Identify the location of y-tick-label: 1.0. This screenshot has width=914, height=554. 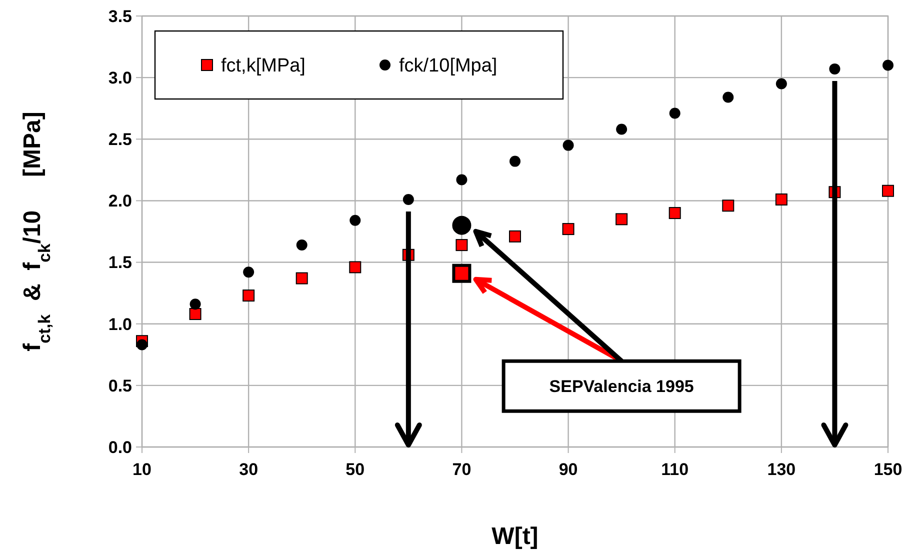
(120, 324).